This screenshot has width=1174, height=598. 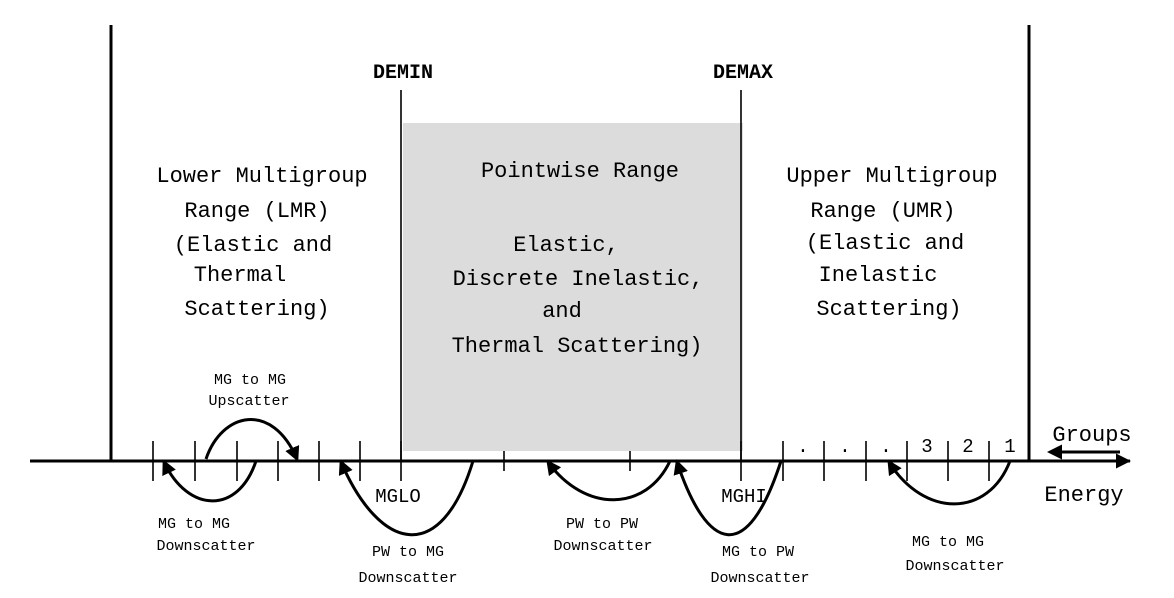 I want to click on lower-line-1: Lower Multigroup, so click(x=261, y=176).